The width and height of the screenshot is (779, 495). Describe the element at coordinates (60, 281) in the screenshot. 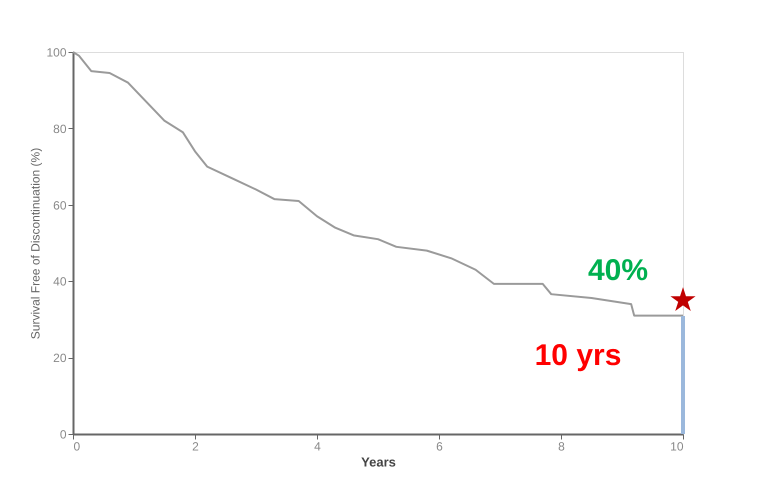

I see `y-tick-label: 40` at that location.